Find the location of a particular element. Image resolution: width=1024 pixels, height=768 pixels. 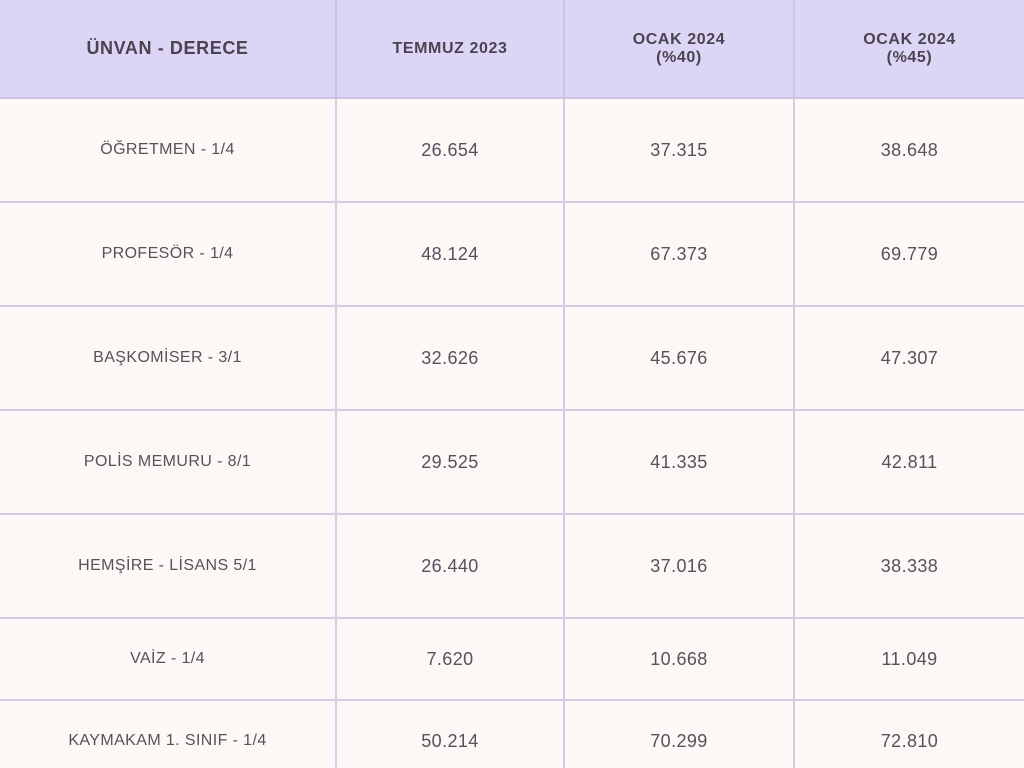

row-label-kaymakam: KAYMAKAM 1. SINIF - 1/4 is located at coordinates (168, 733).